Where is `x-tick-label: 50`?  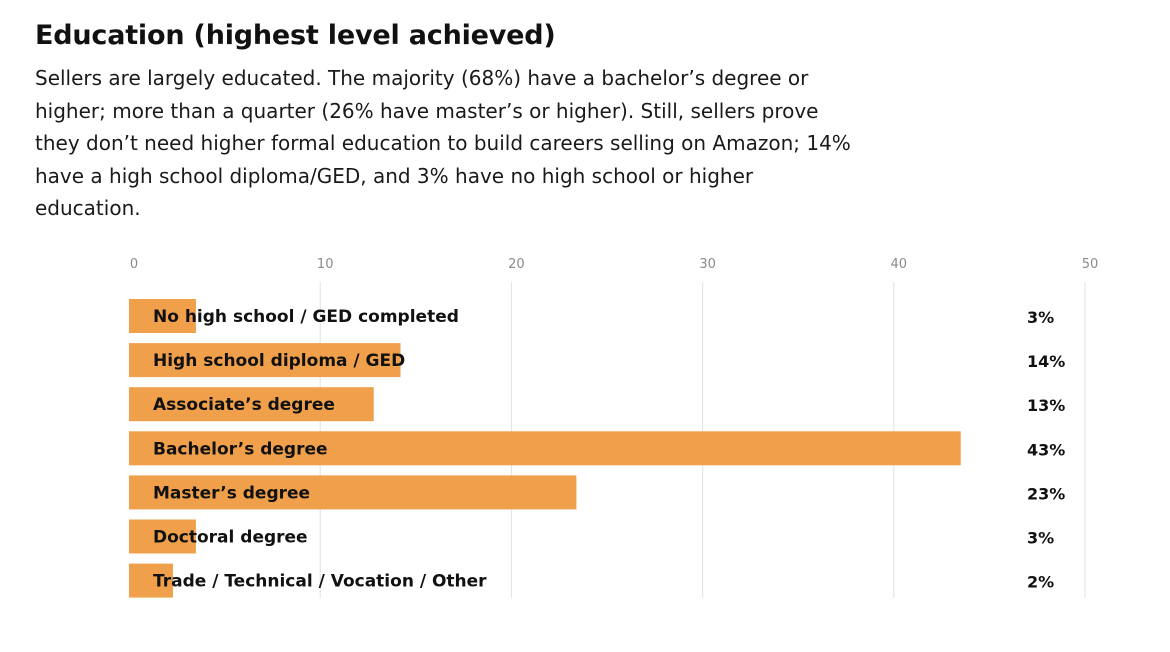 x-tick-label: 50 is located at coordinates (1090, 264).